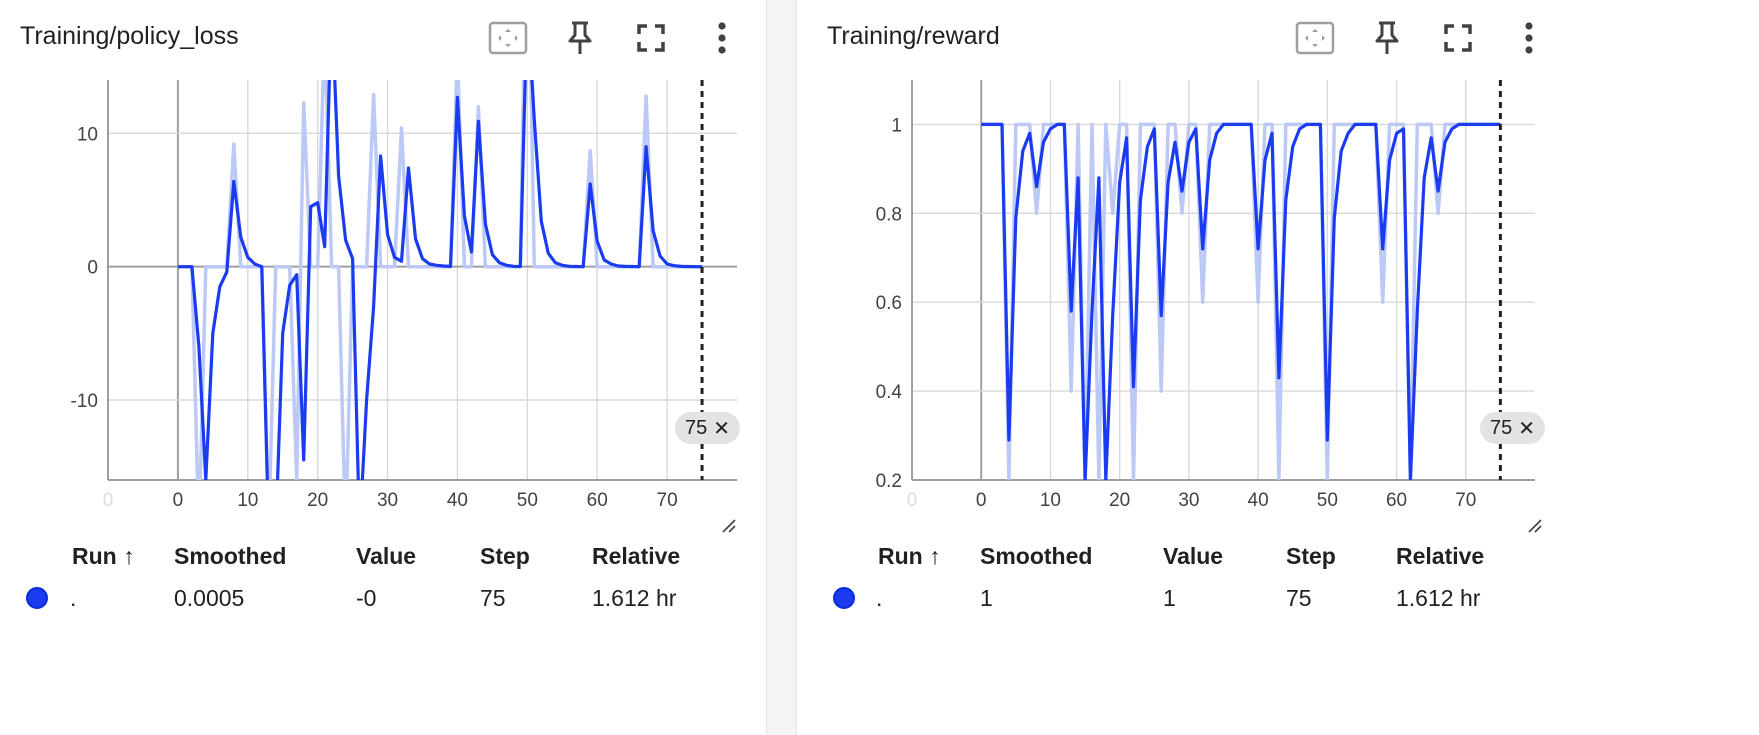 The height and width of the screenshot is (735, 1759). I want to click on card-divider, so click(781, 367).